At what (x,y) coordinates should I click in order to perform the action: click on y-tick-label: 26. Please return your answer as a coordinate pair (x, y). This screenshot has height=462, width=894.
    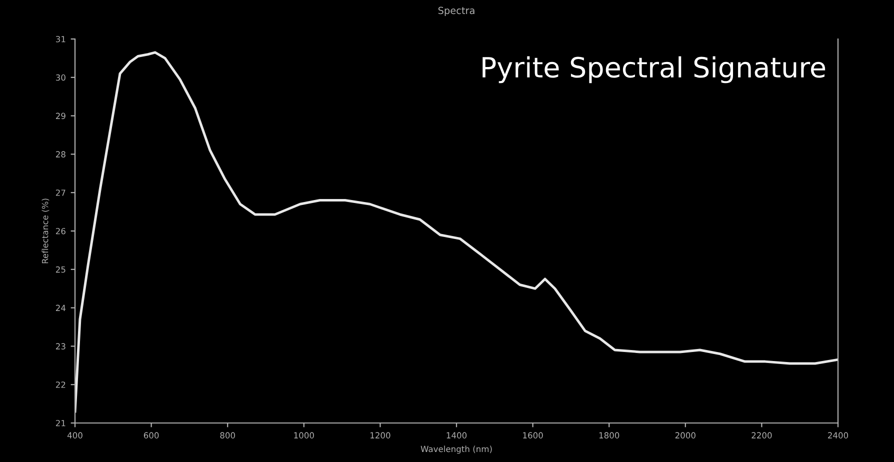
    Looking at the image, I should click on (61, 231).